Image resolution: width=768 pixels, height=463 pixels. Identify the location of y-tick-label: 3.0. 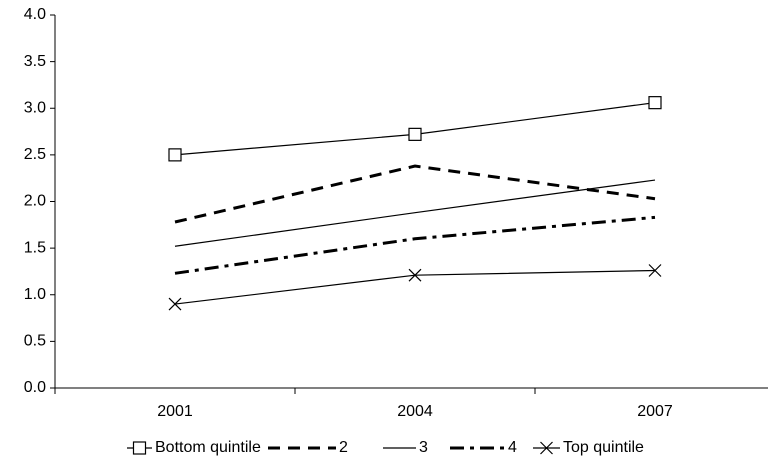
(35, 107).